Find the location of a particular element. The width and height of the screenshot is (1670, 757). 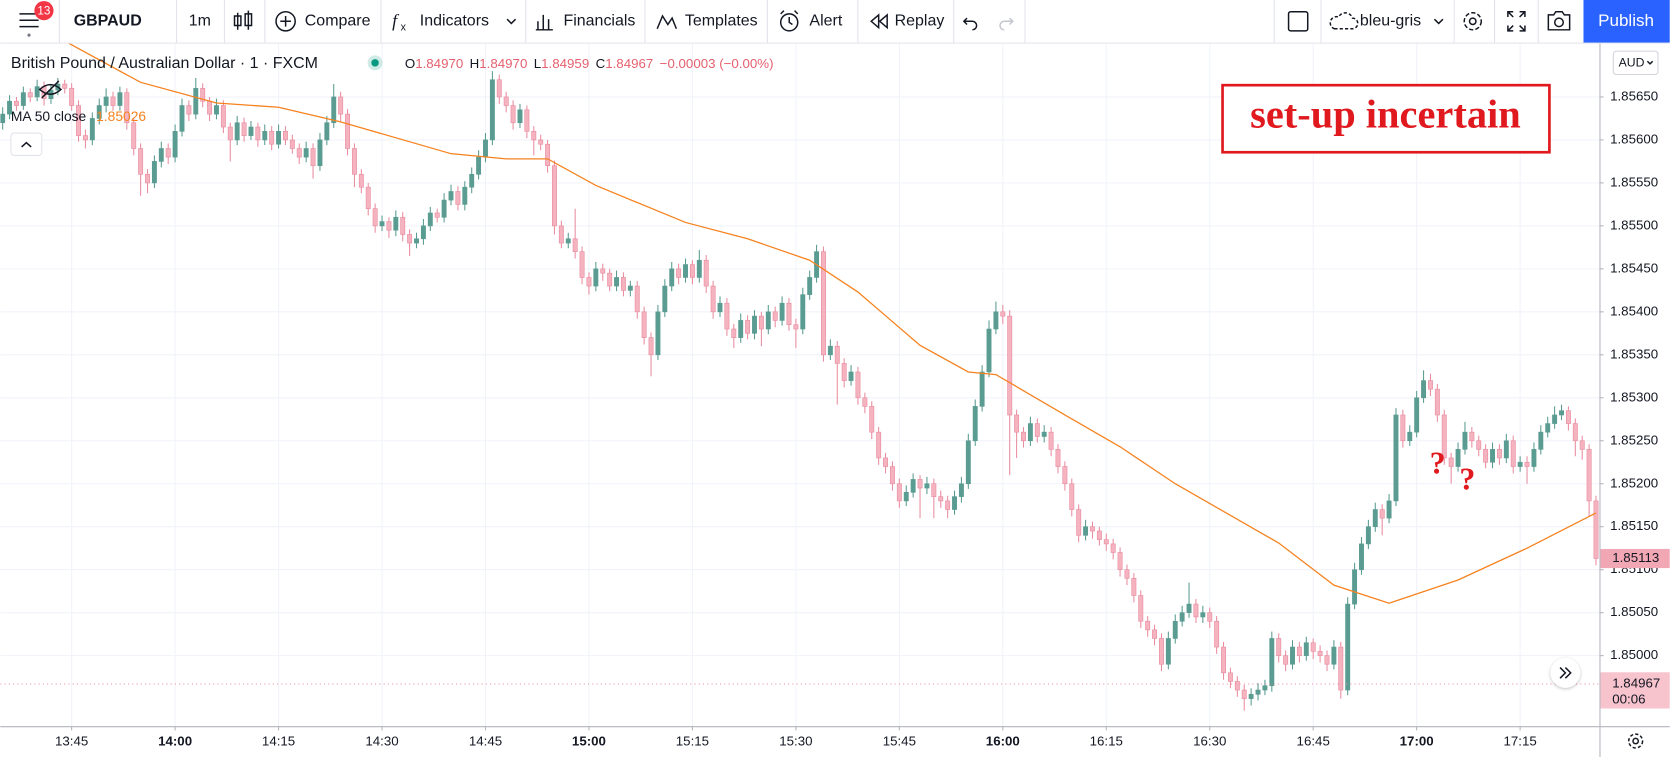

y-tick-label: 1.85550 is located at coordinates (1634, 181).